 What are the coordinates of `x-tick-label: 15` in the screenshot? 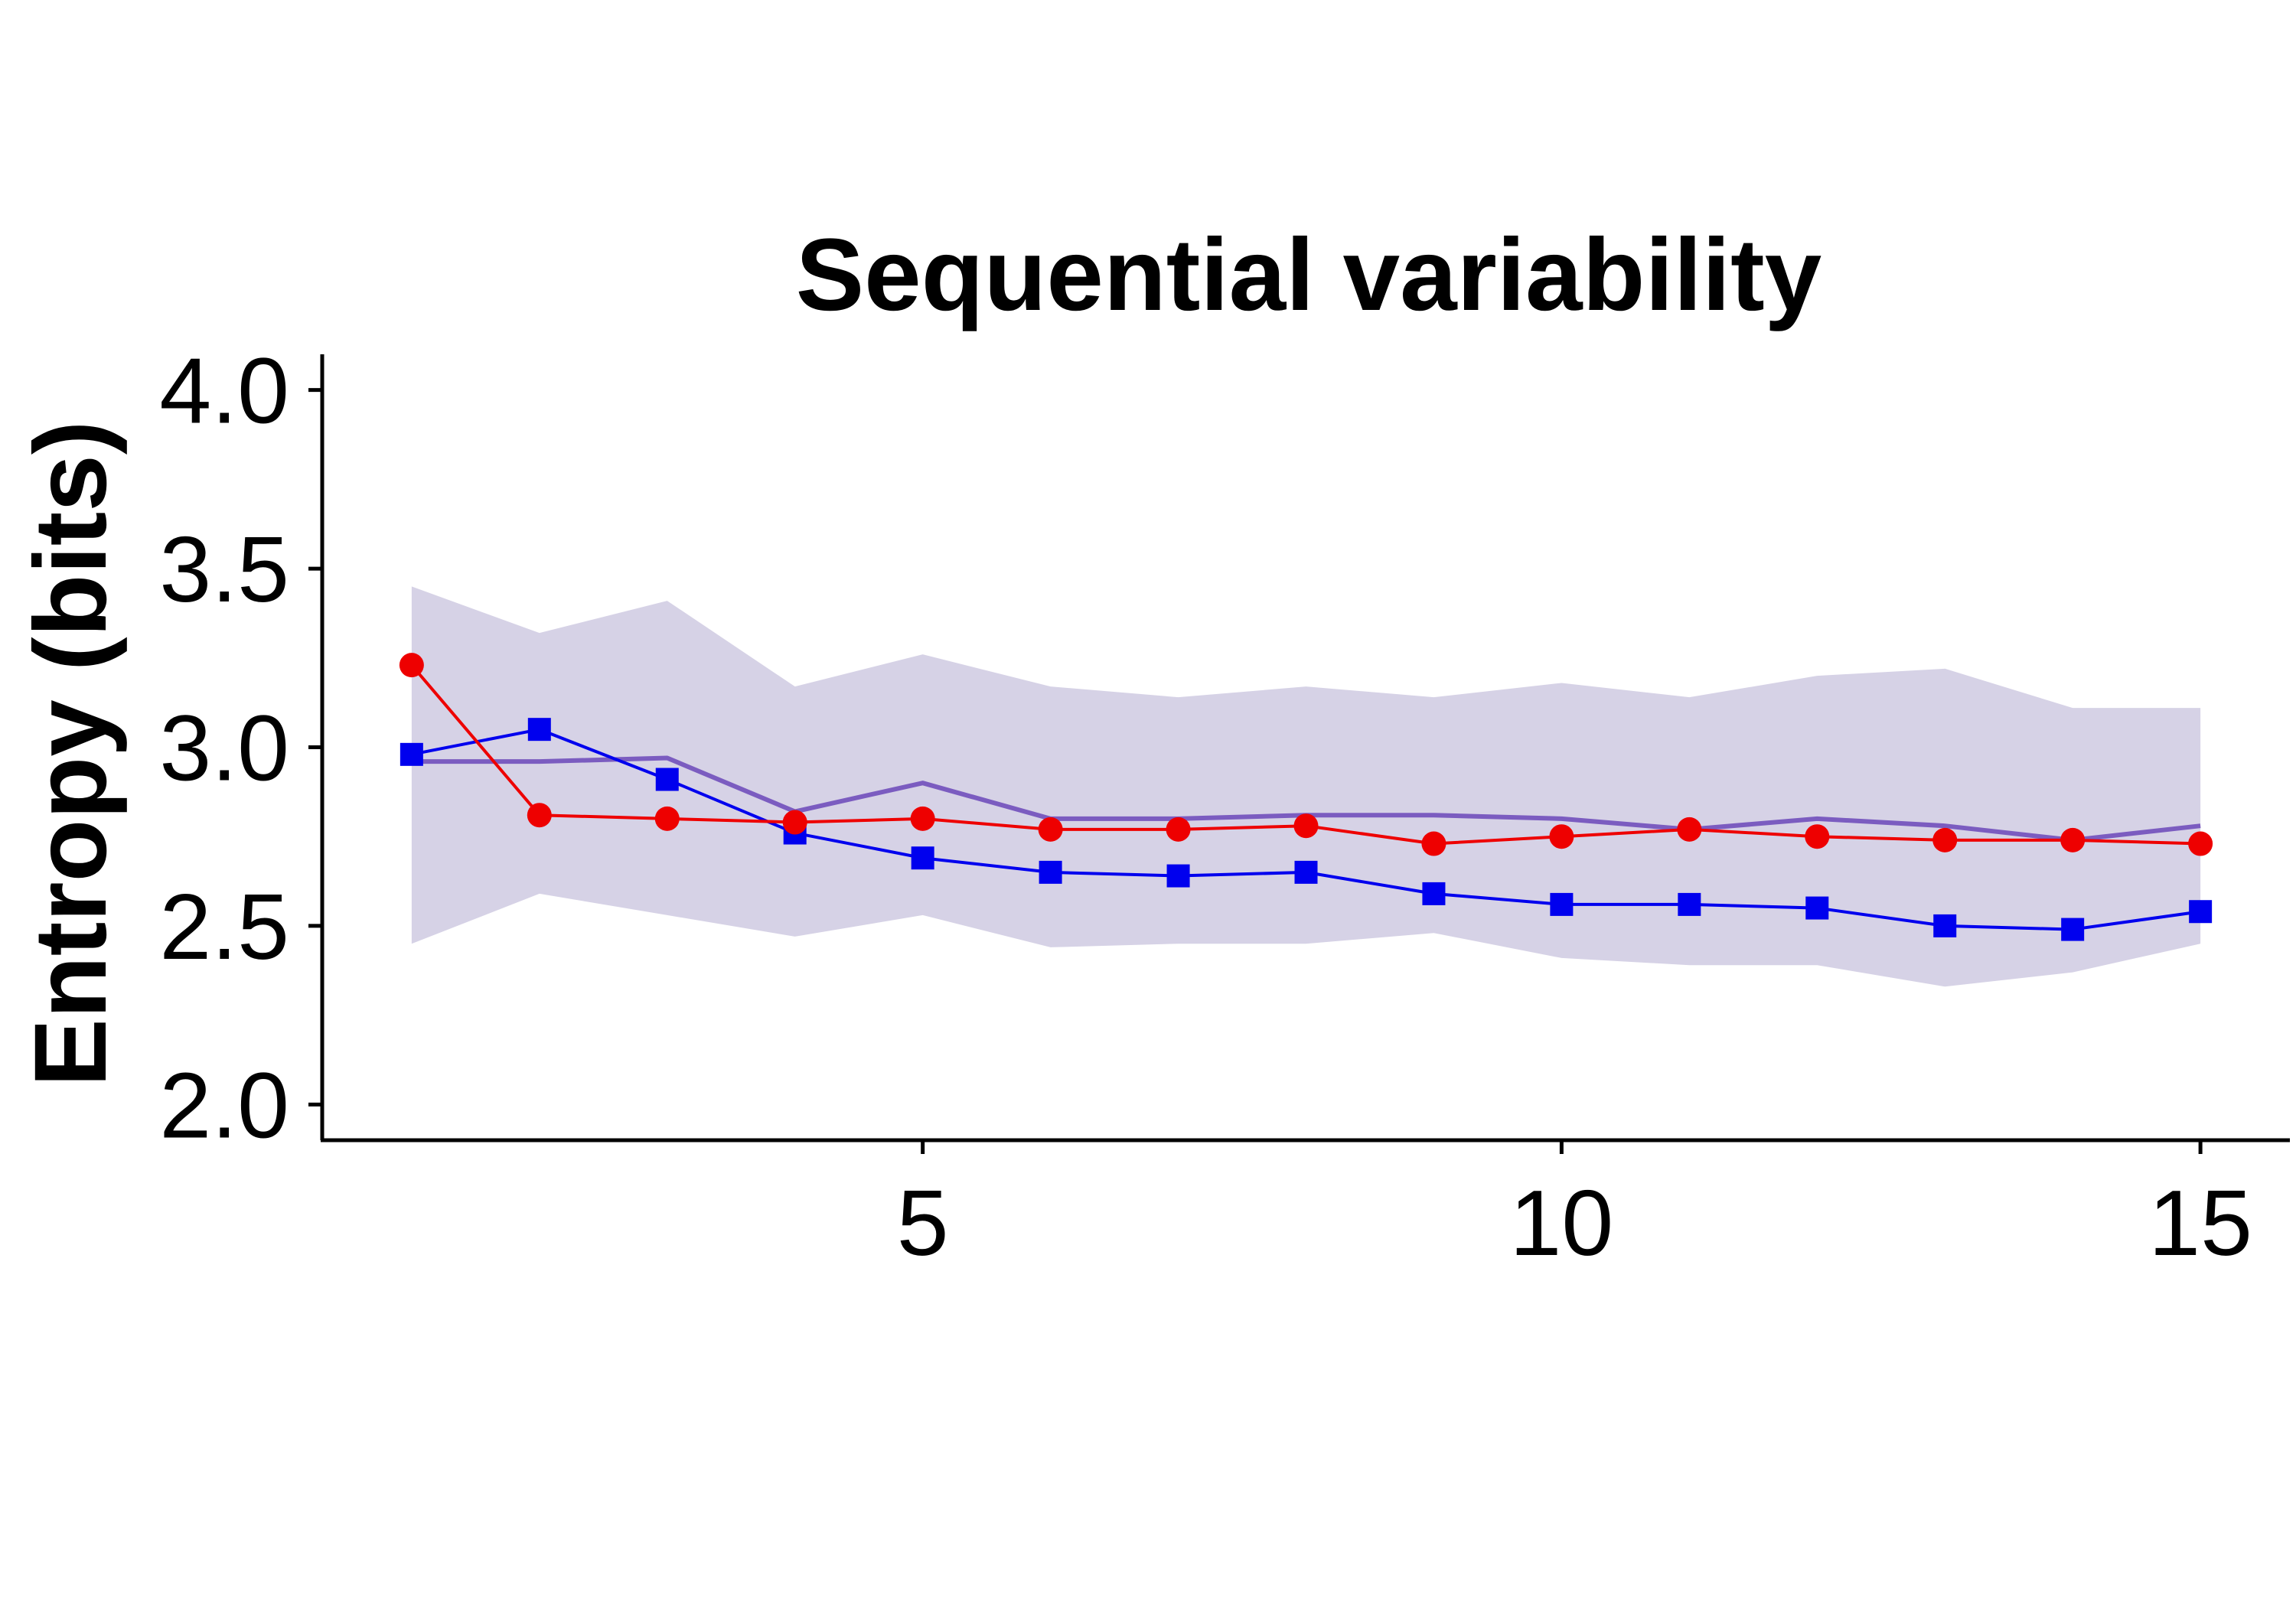 It's located at (2200, 1223).